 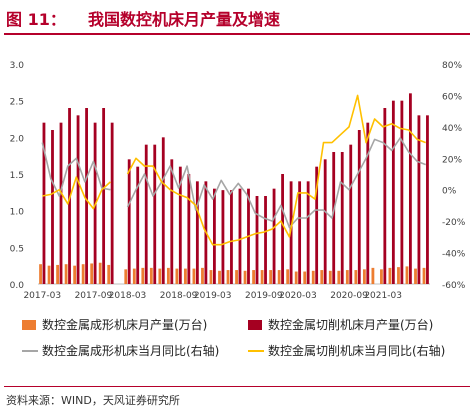 I want to click on figure-title-text: 我国数控机床月产量及增速, so click(x=184, y=19).